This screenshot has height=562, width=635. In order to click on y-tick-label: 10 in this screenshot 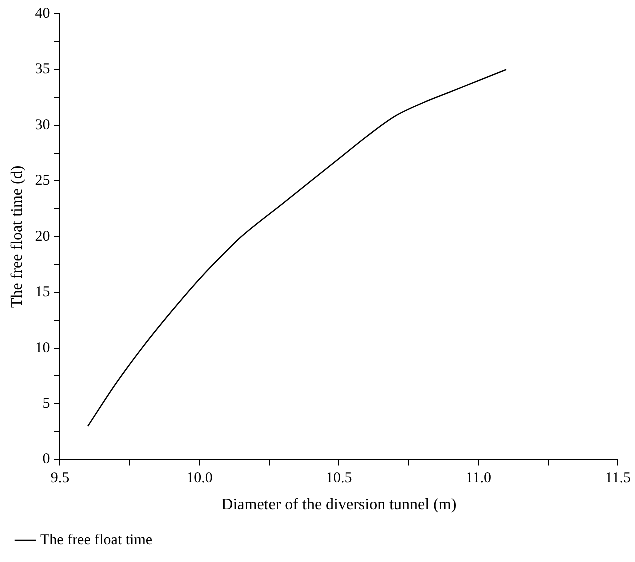, I will do `click(42, 348)`.